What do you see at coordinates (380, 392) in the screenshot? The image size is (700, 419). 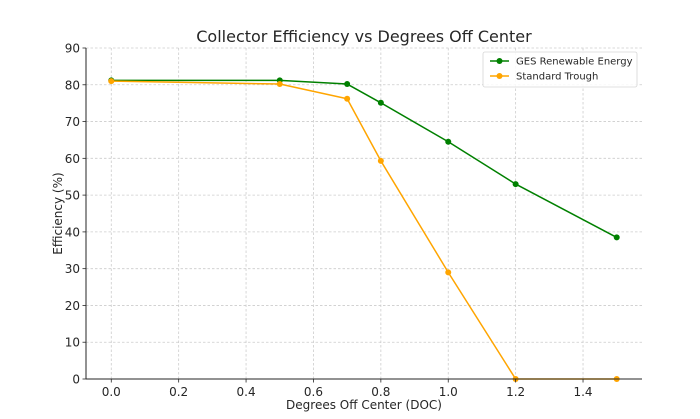 I see `x-tick-label: 0.8` at bounding box center [380, 392].